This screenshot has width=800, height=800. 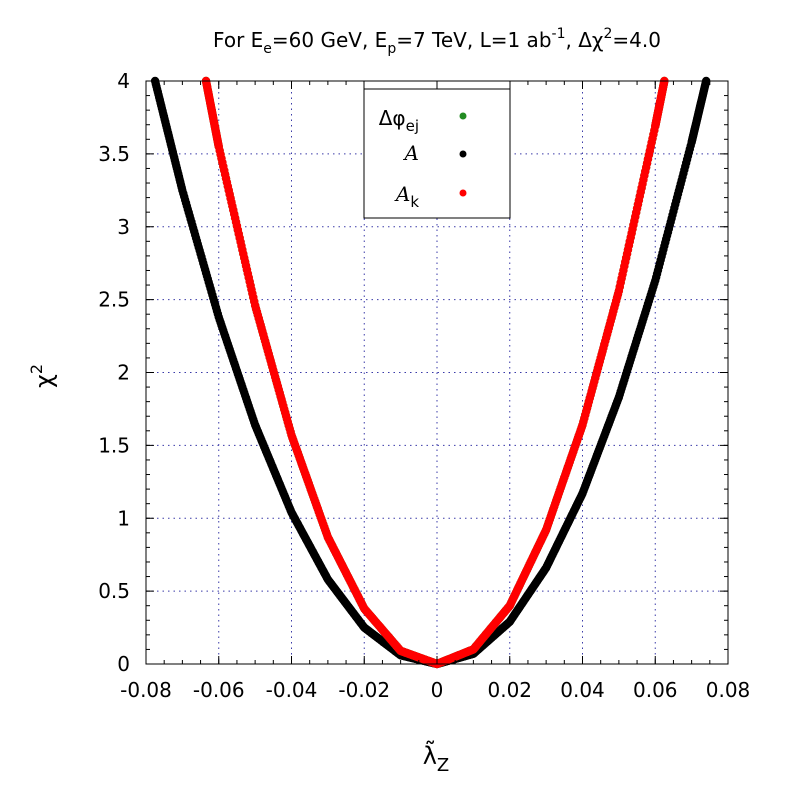 I want to click on x-tick-label: -0.08, so click(x=146, y=690).